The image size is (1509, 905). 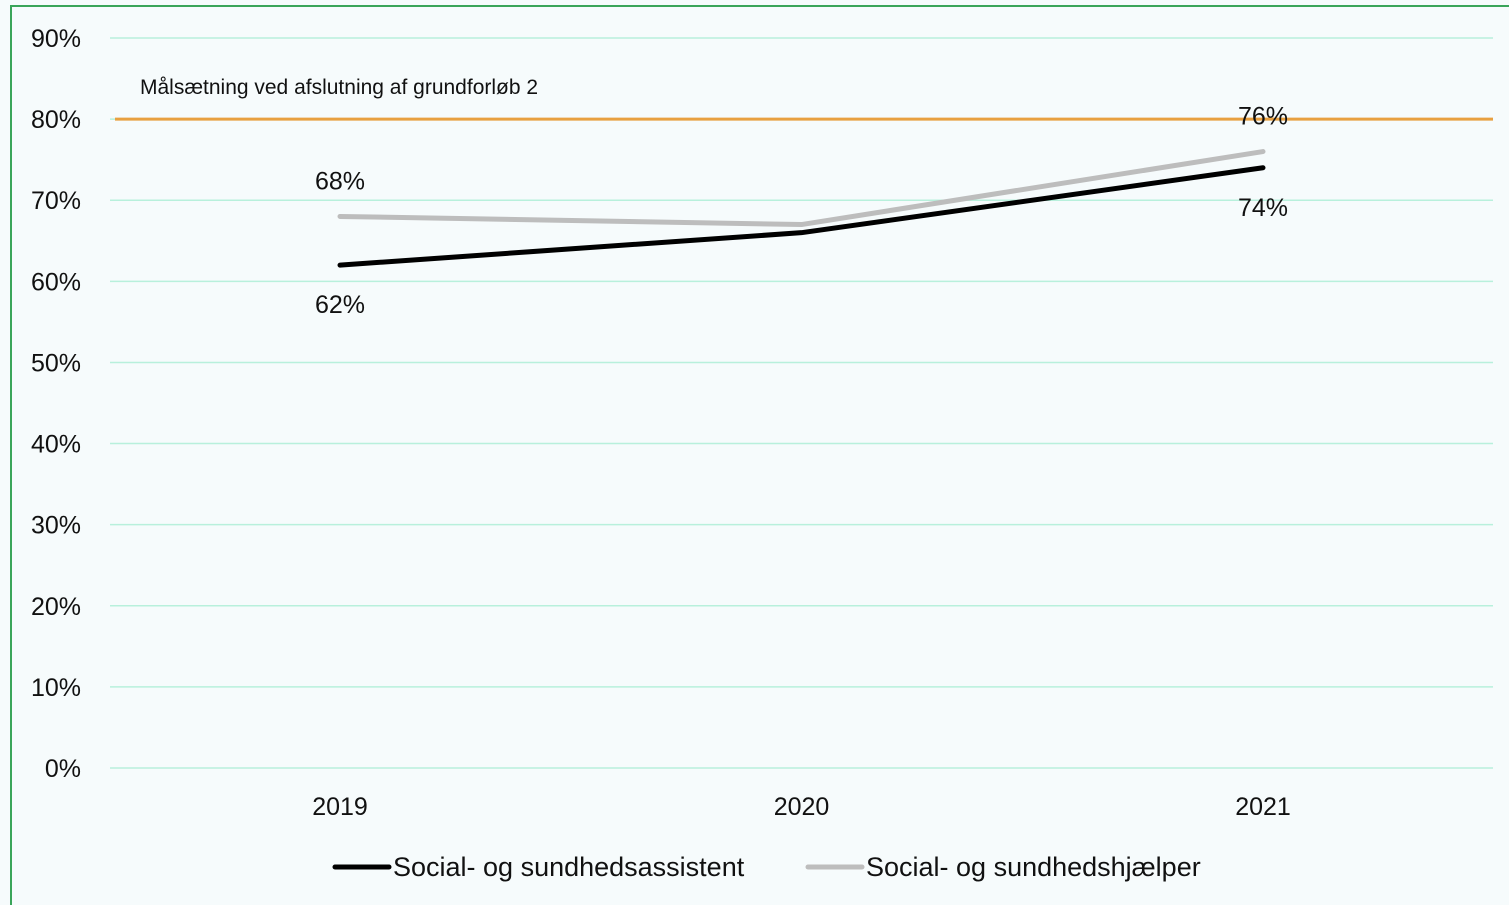 What do you see at coordinates (56, 282) in the screenshot?
I see `y-tick-label: 60%` at bounding box center [56, 282].